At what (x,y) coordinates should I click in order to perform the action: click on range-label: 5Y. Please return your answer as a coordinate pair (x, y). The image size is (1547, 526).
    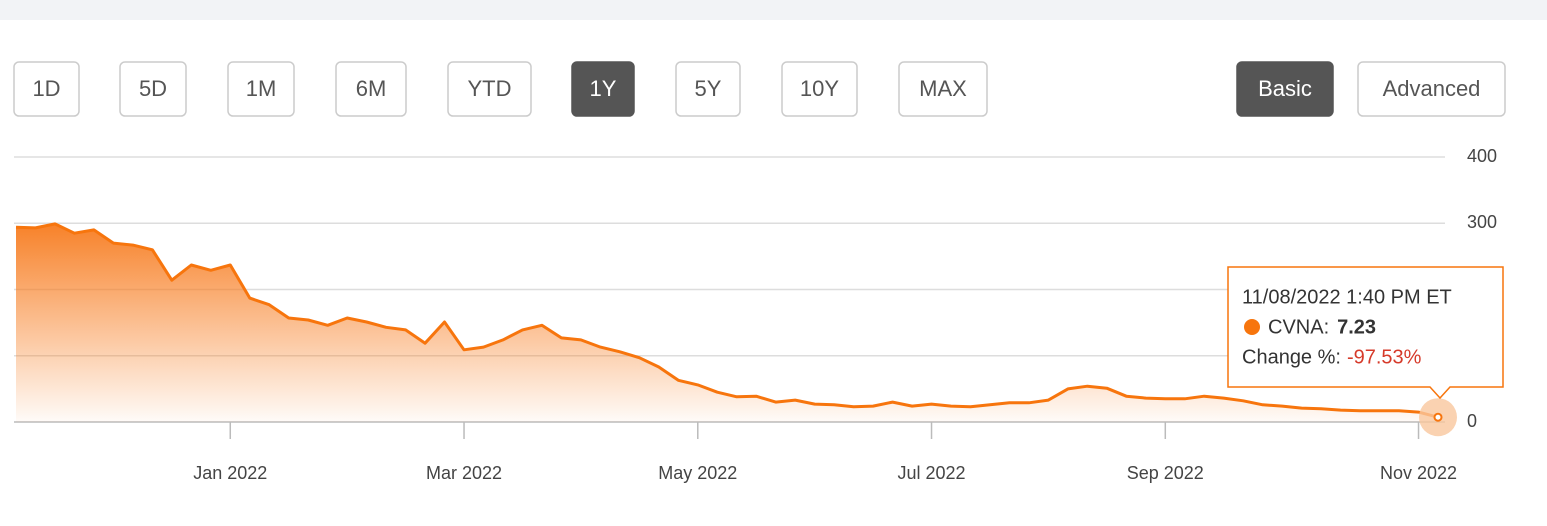
    Looking at the image, I should click on (708, 88).